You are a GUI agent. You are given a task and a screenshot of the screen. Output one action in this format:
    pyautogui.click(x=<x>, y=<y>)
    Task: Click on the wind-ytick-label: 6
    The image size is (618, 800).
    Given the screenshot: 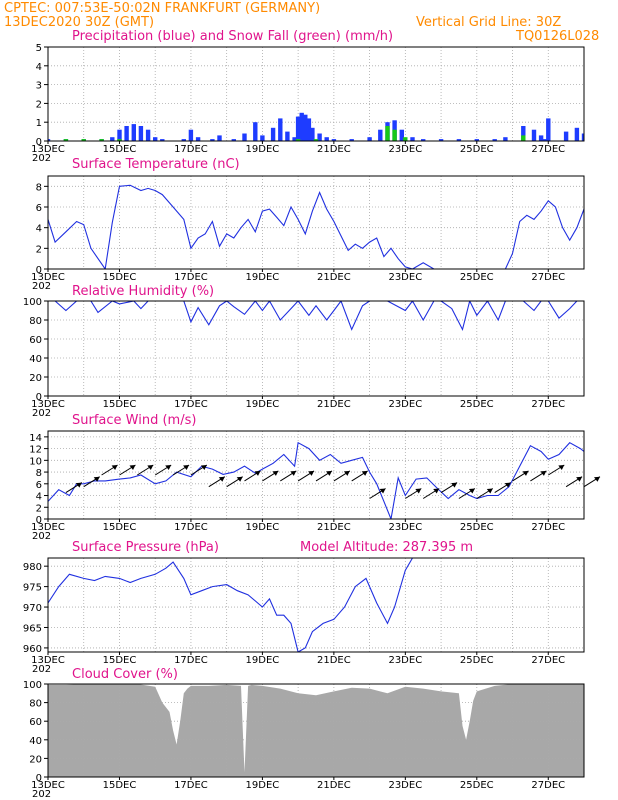 What is the action you would take?
    pyautogui.click(x=39, y=485)
    